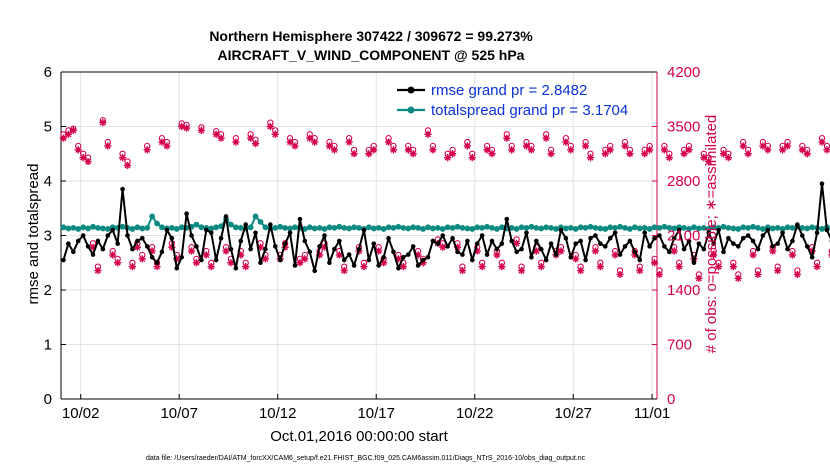 Image resolution: width=830 pixels, height=470 pixels. Describe the element at coordinates (683, 236) in the screenshot. I see `y-tick-label-right: 2100` at that location.